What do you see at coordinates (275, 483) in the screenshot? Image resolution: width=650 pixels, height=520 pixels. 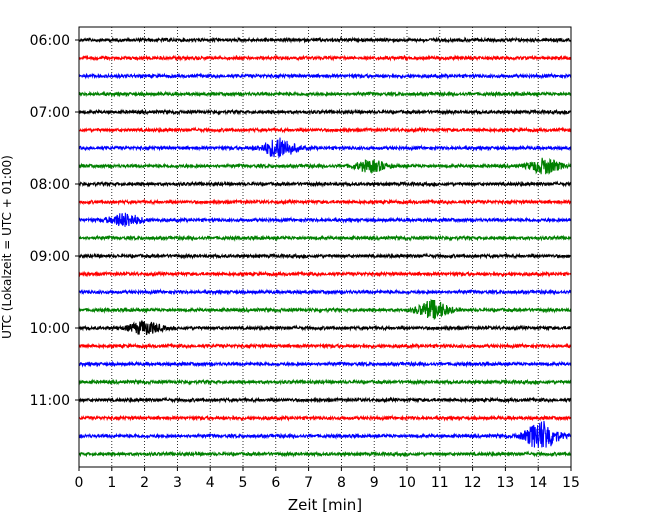 I see `x-tick-label: 6` at bounding box center [275, 483].